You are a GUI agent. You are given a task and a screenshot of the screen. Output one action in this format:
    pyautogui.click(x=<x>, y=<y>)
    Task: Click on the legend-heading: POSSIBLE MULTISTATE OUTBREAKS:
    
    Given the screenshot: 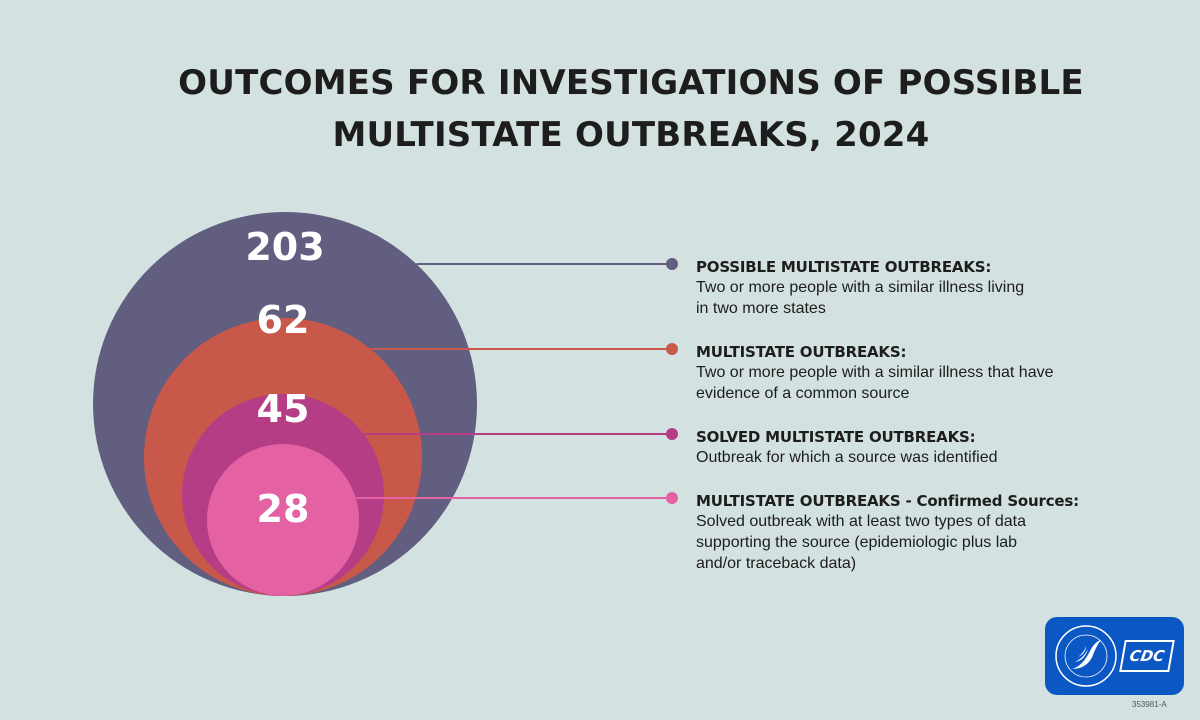 What is the action you would take?
    pyautogui.click(x=844, y=267)
    